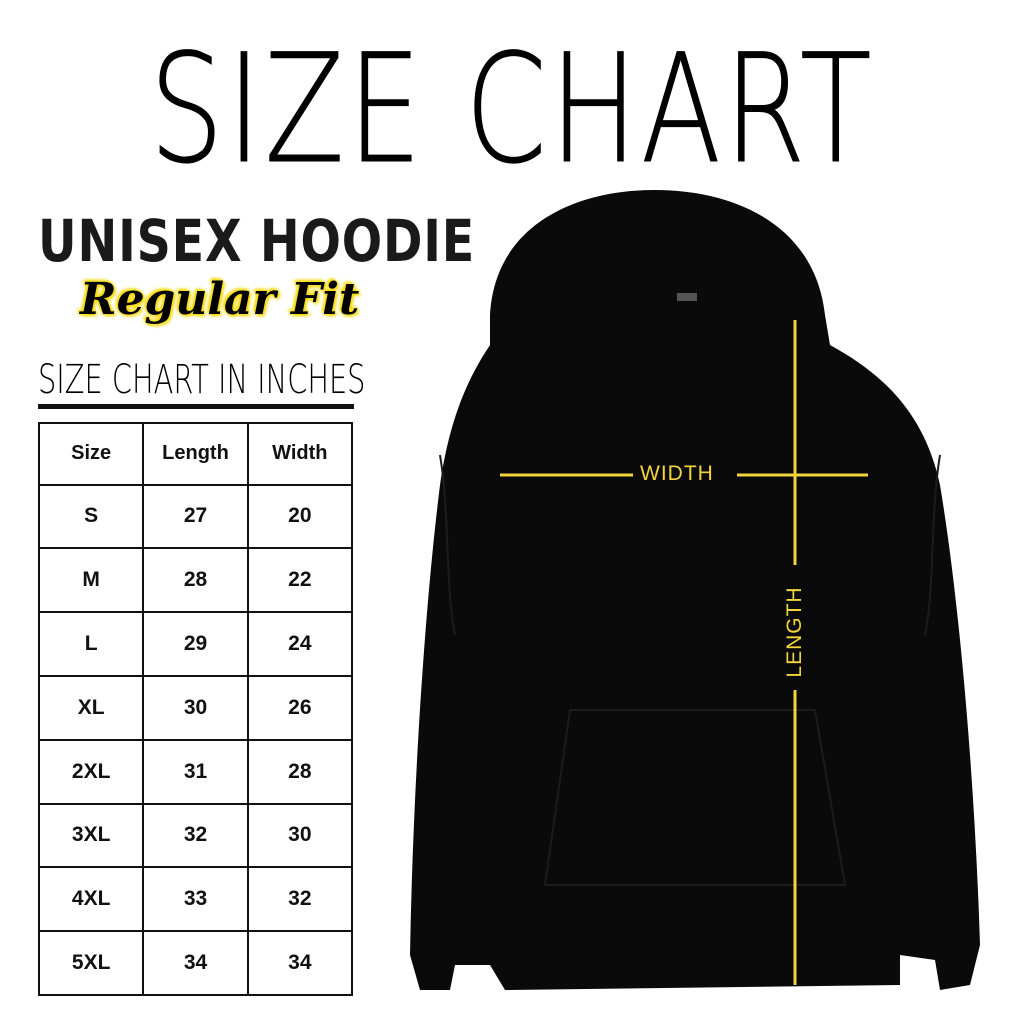 This screenshot has width=1024, height=1024. I want to click on header-cell: Length, so click(195, 454).